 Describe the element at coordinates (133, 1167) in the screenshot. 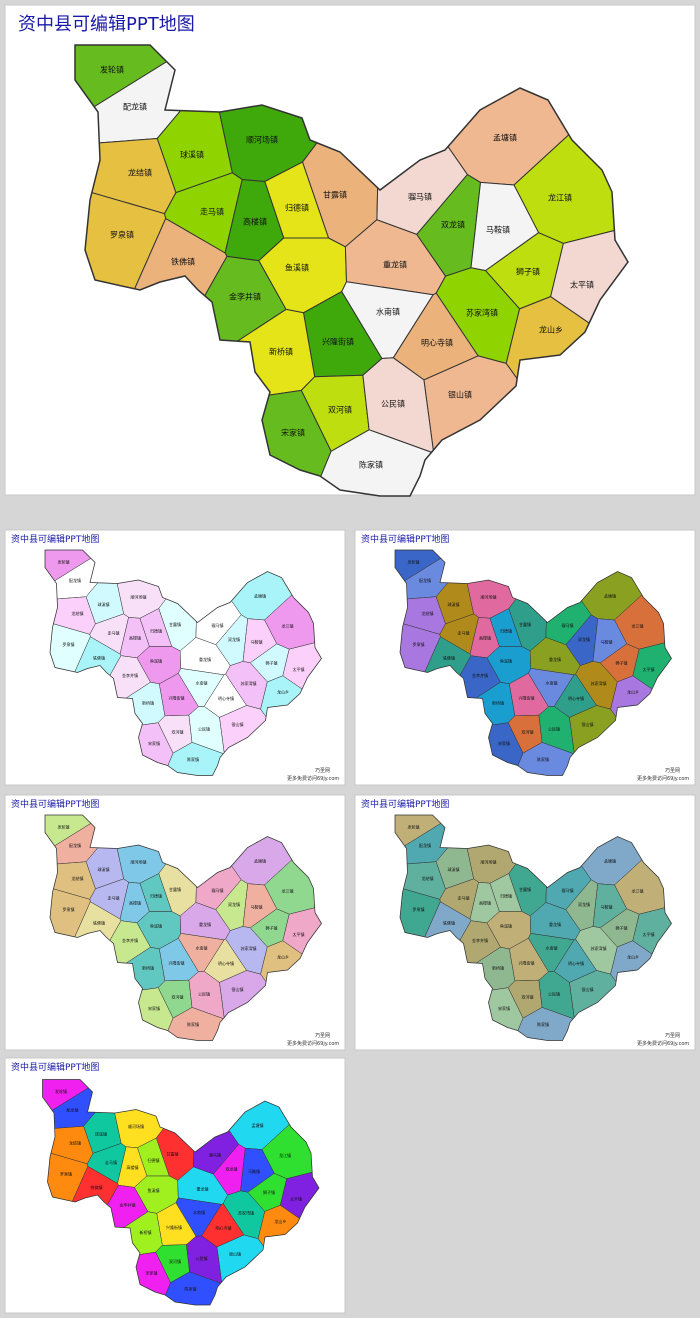

I see `town-label: 高楼镇` at that location.